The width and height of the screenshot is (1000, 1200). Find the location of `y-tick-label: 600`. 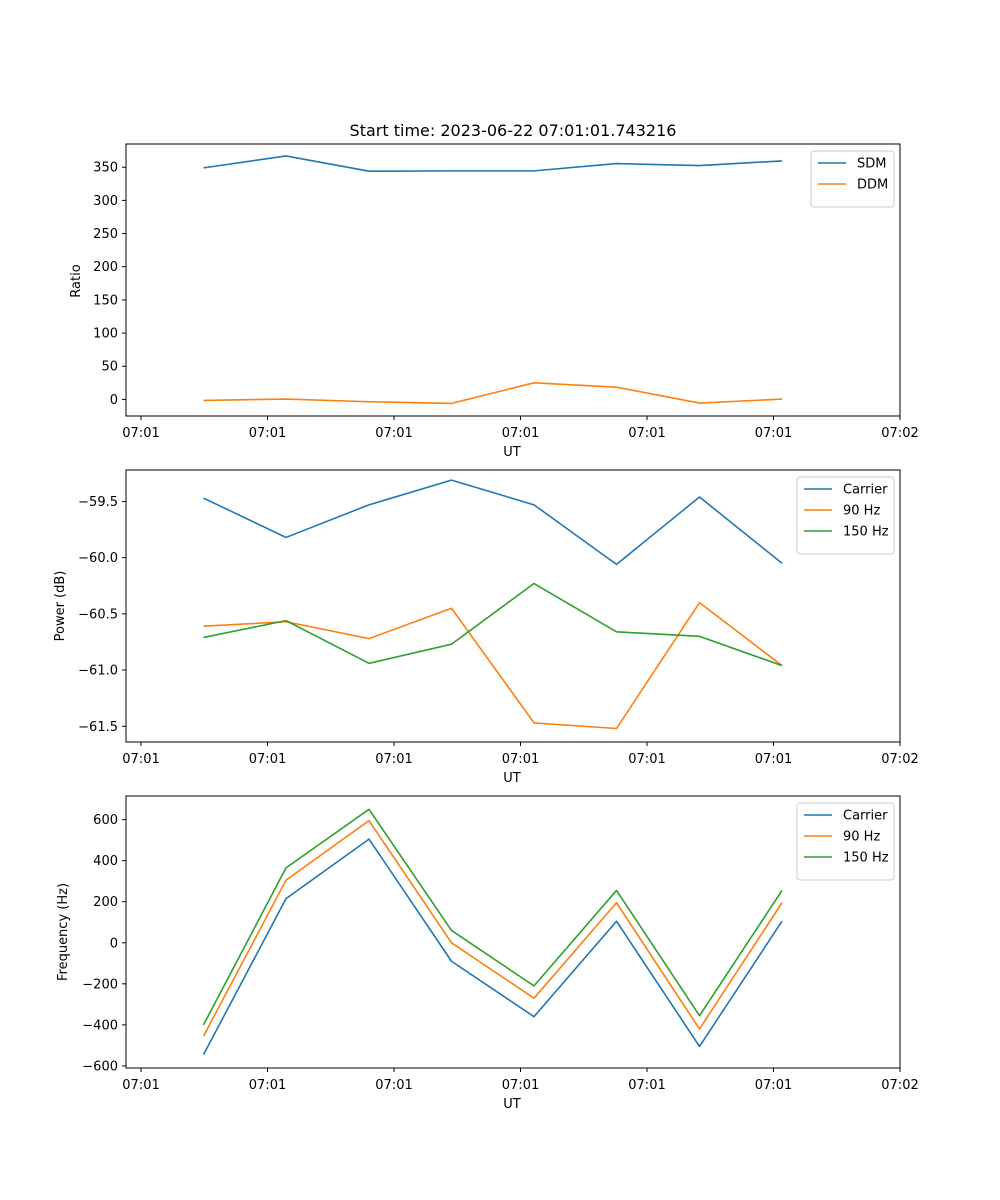

y-tick-label: 600 is located at coordinates (105, 820).